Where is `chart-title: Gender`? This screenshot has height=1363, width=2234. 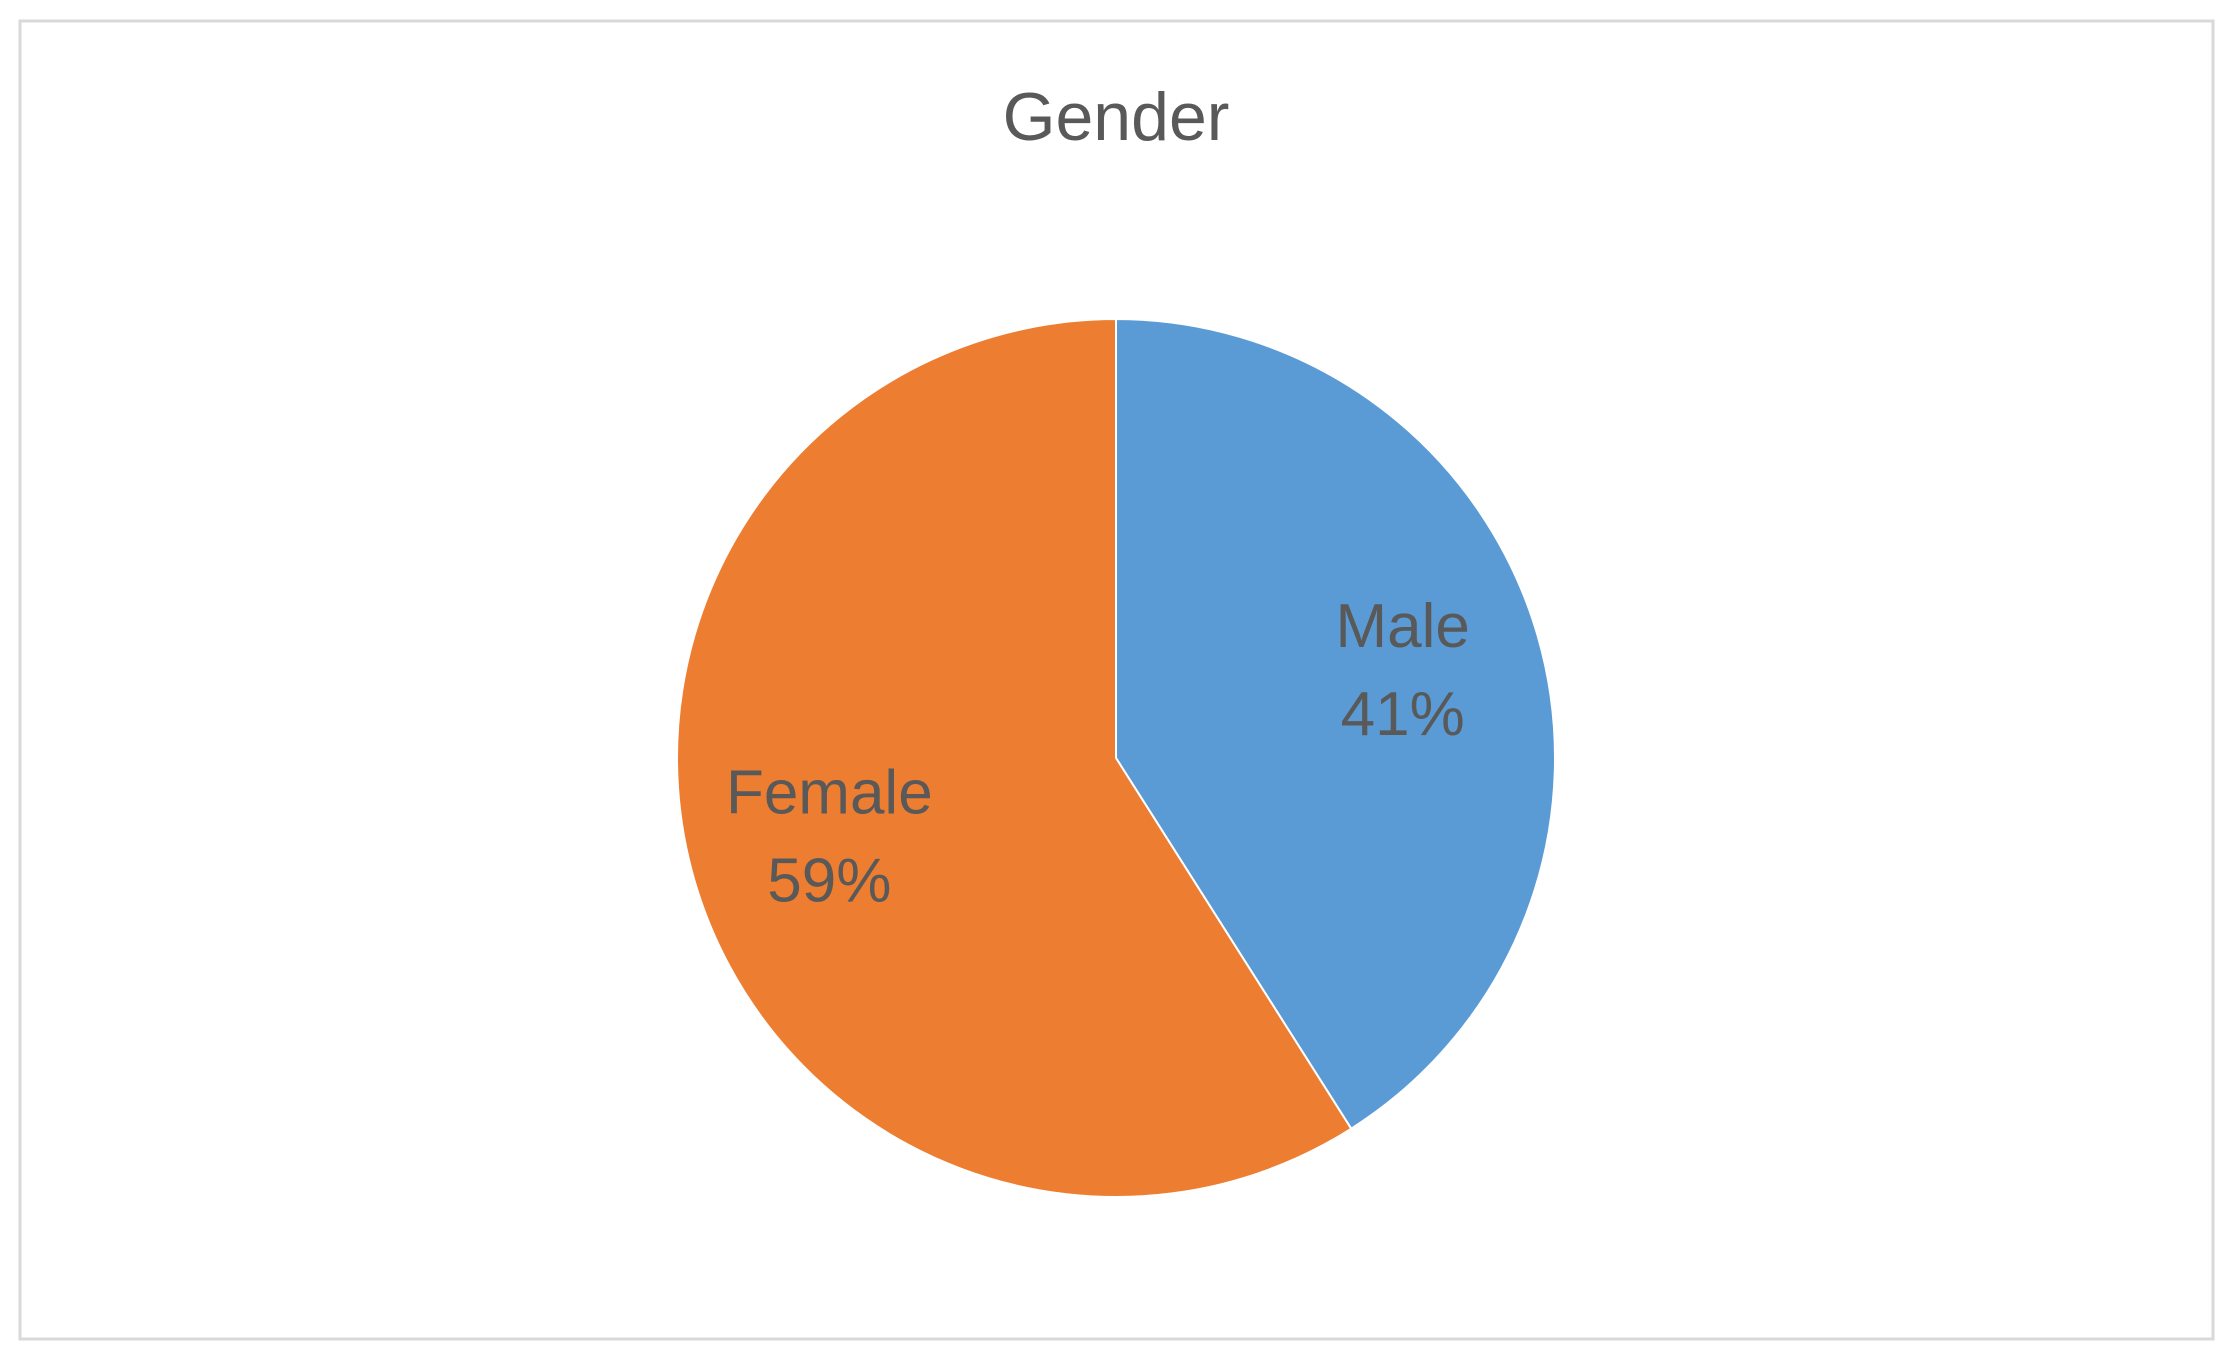
chart-title: Gender is located at coordinates (1116, 117).